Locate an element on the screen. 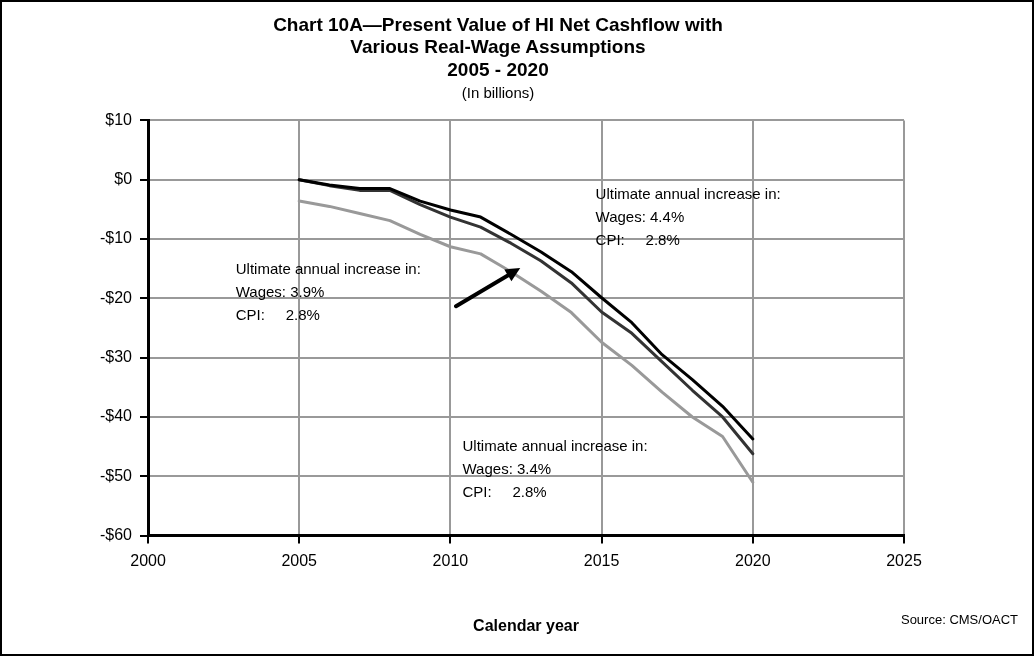 The image size is (1034, 656). annotation: Ultimate annual increase in: Wages: 4.4% CPI: 2.8% is located at coordinates (688, 217).